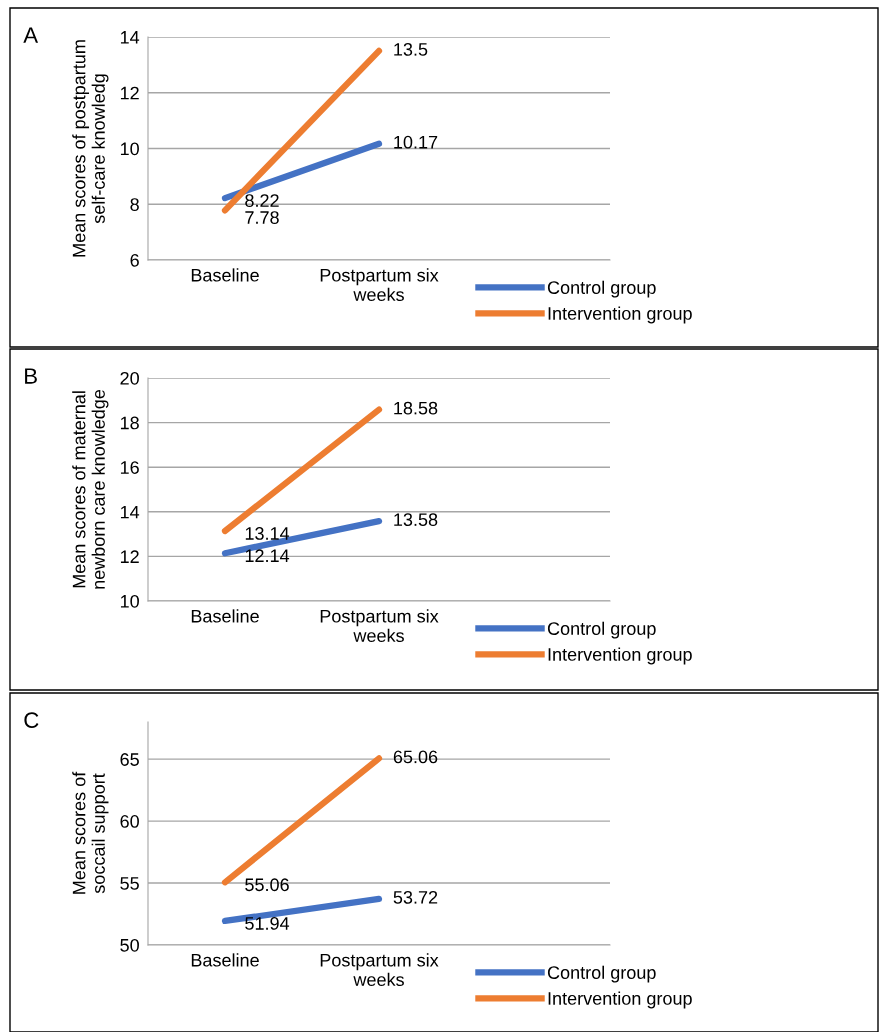 This screenshot has height=1032, width=880. I want to click on y-tick-label: 18, so click(129, 423).